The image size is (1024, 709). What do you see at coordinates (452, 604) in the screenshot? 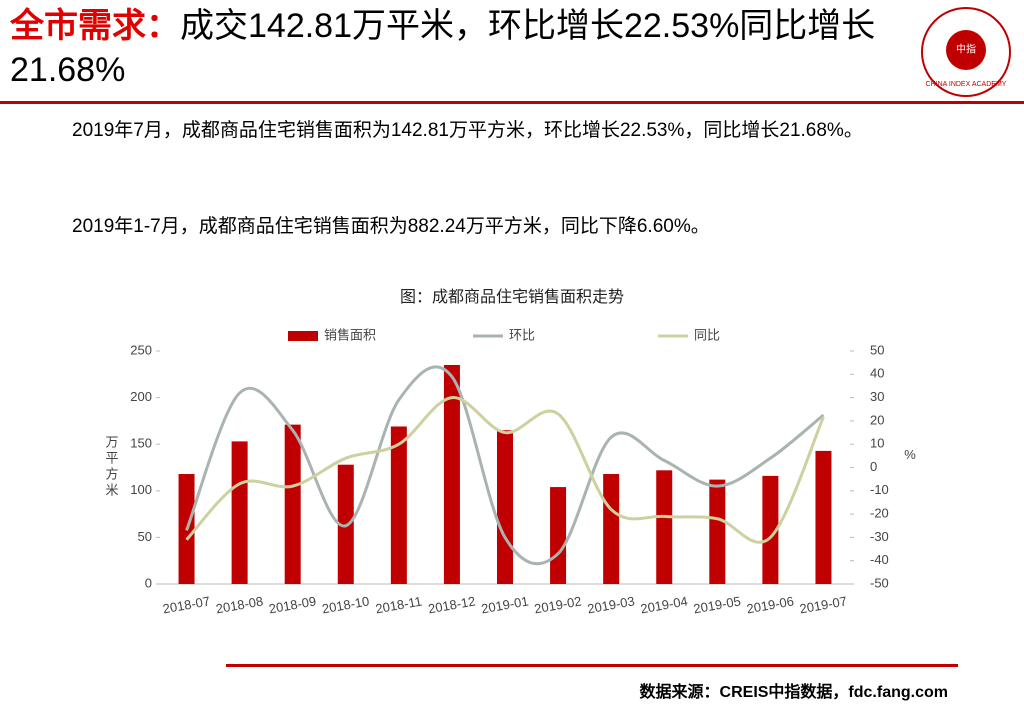
I see `x-tick-label: 2018-12` at bounding box center [452, 604].